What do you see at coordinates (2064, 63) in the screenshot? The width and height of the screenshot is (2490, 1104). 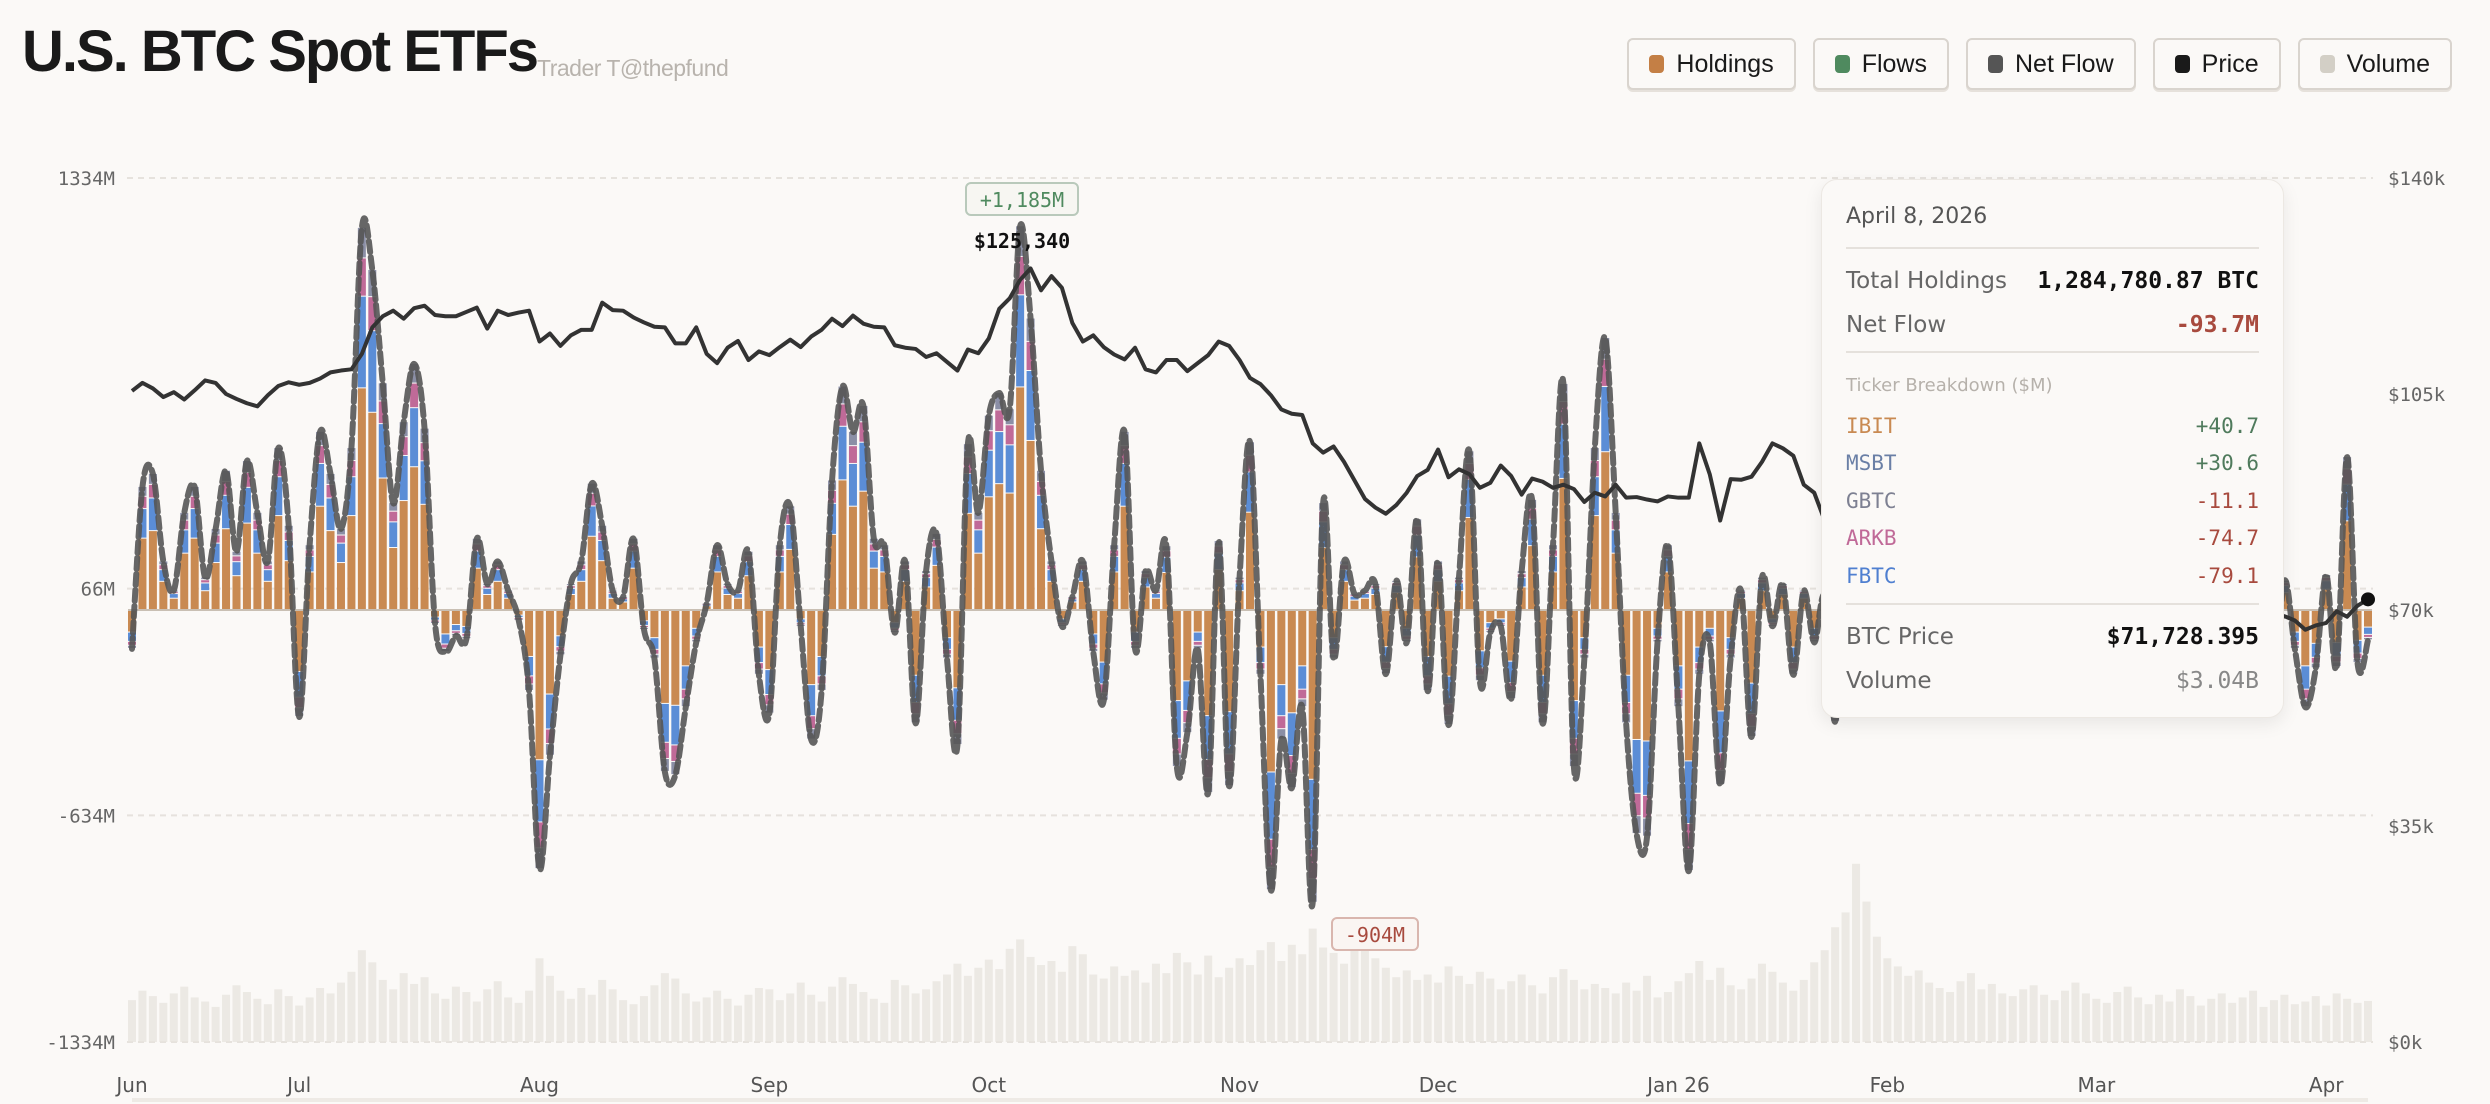 I see `toggle-label: Net Flow` at bounding box center [2064, 63].